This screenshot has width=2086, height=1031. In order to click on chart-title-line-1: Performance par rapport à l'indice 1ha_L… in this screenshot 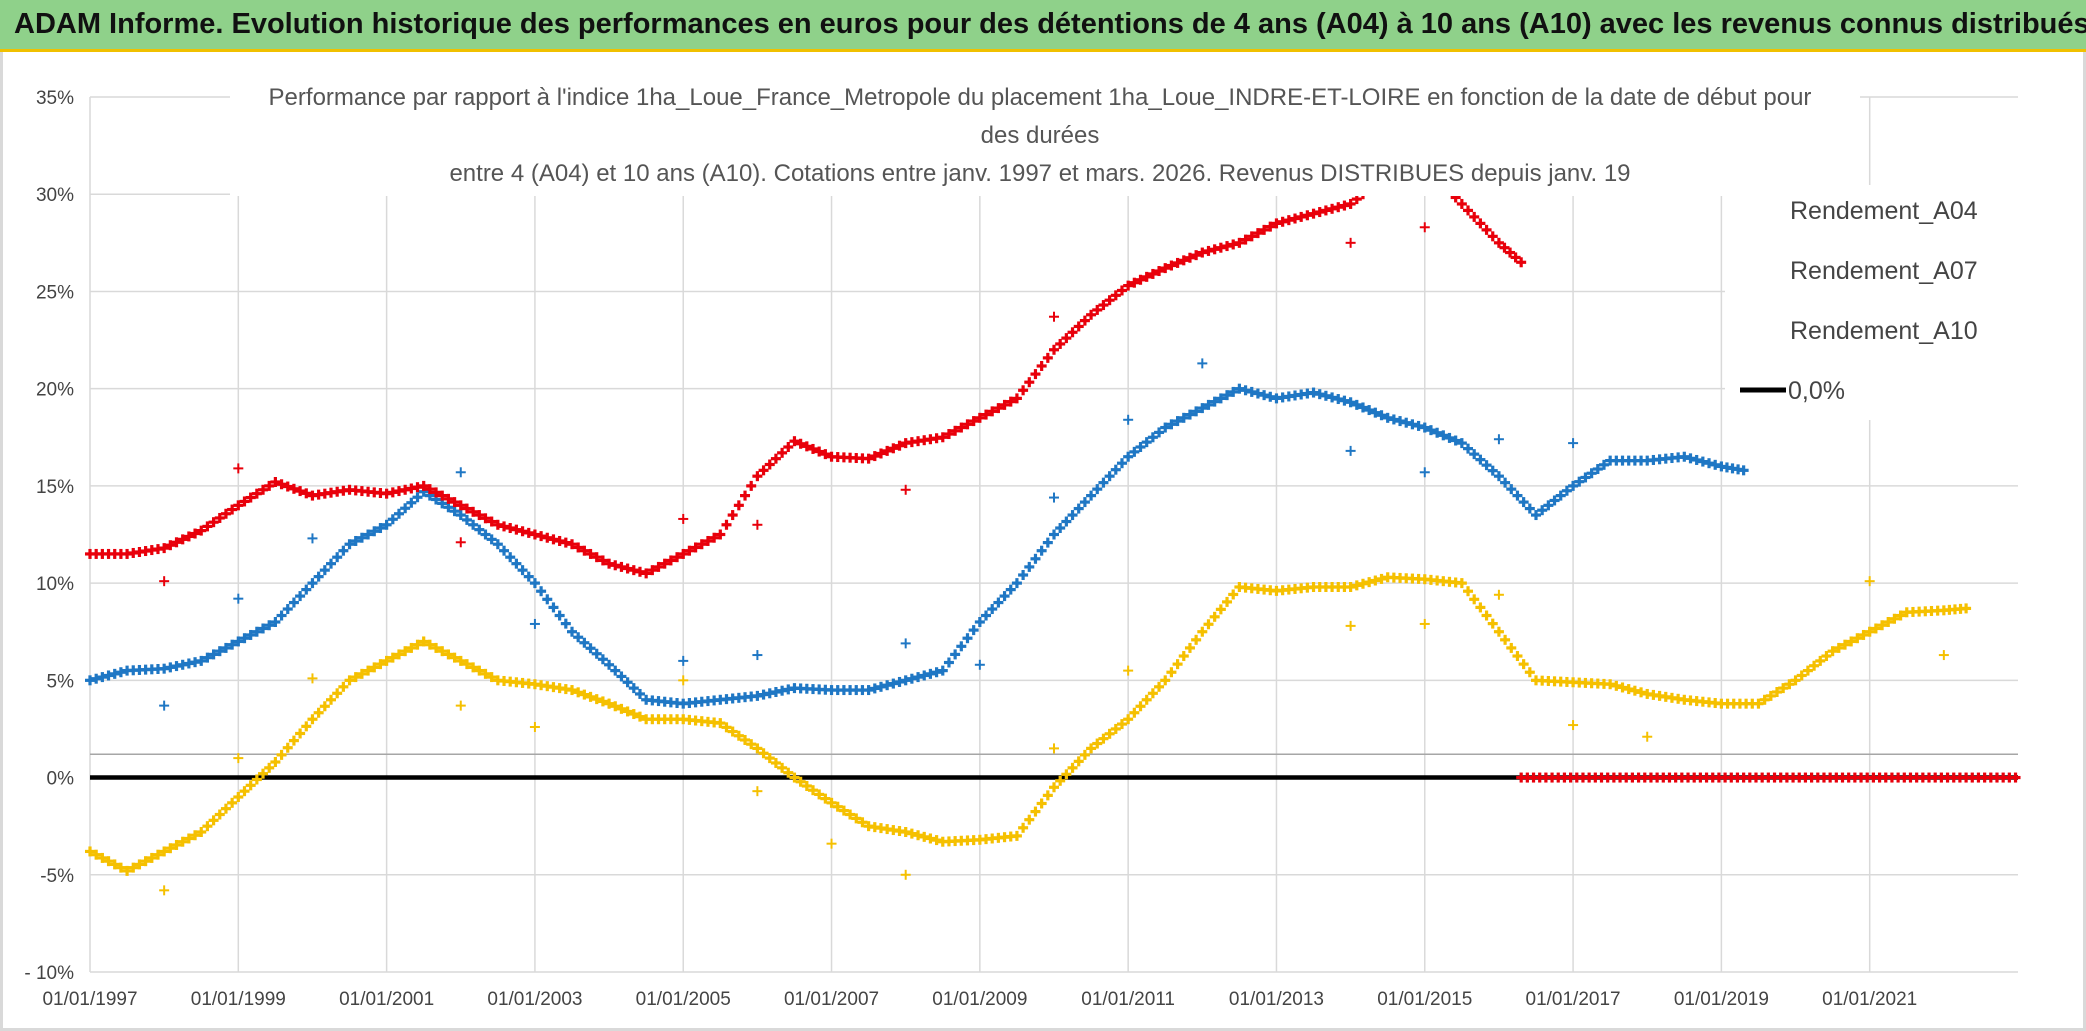, I will do `click(1040, 97)`.